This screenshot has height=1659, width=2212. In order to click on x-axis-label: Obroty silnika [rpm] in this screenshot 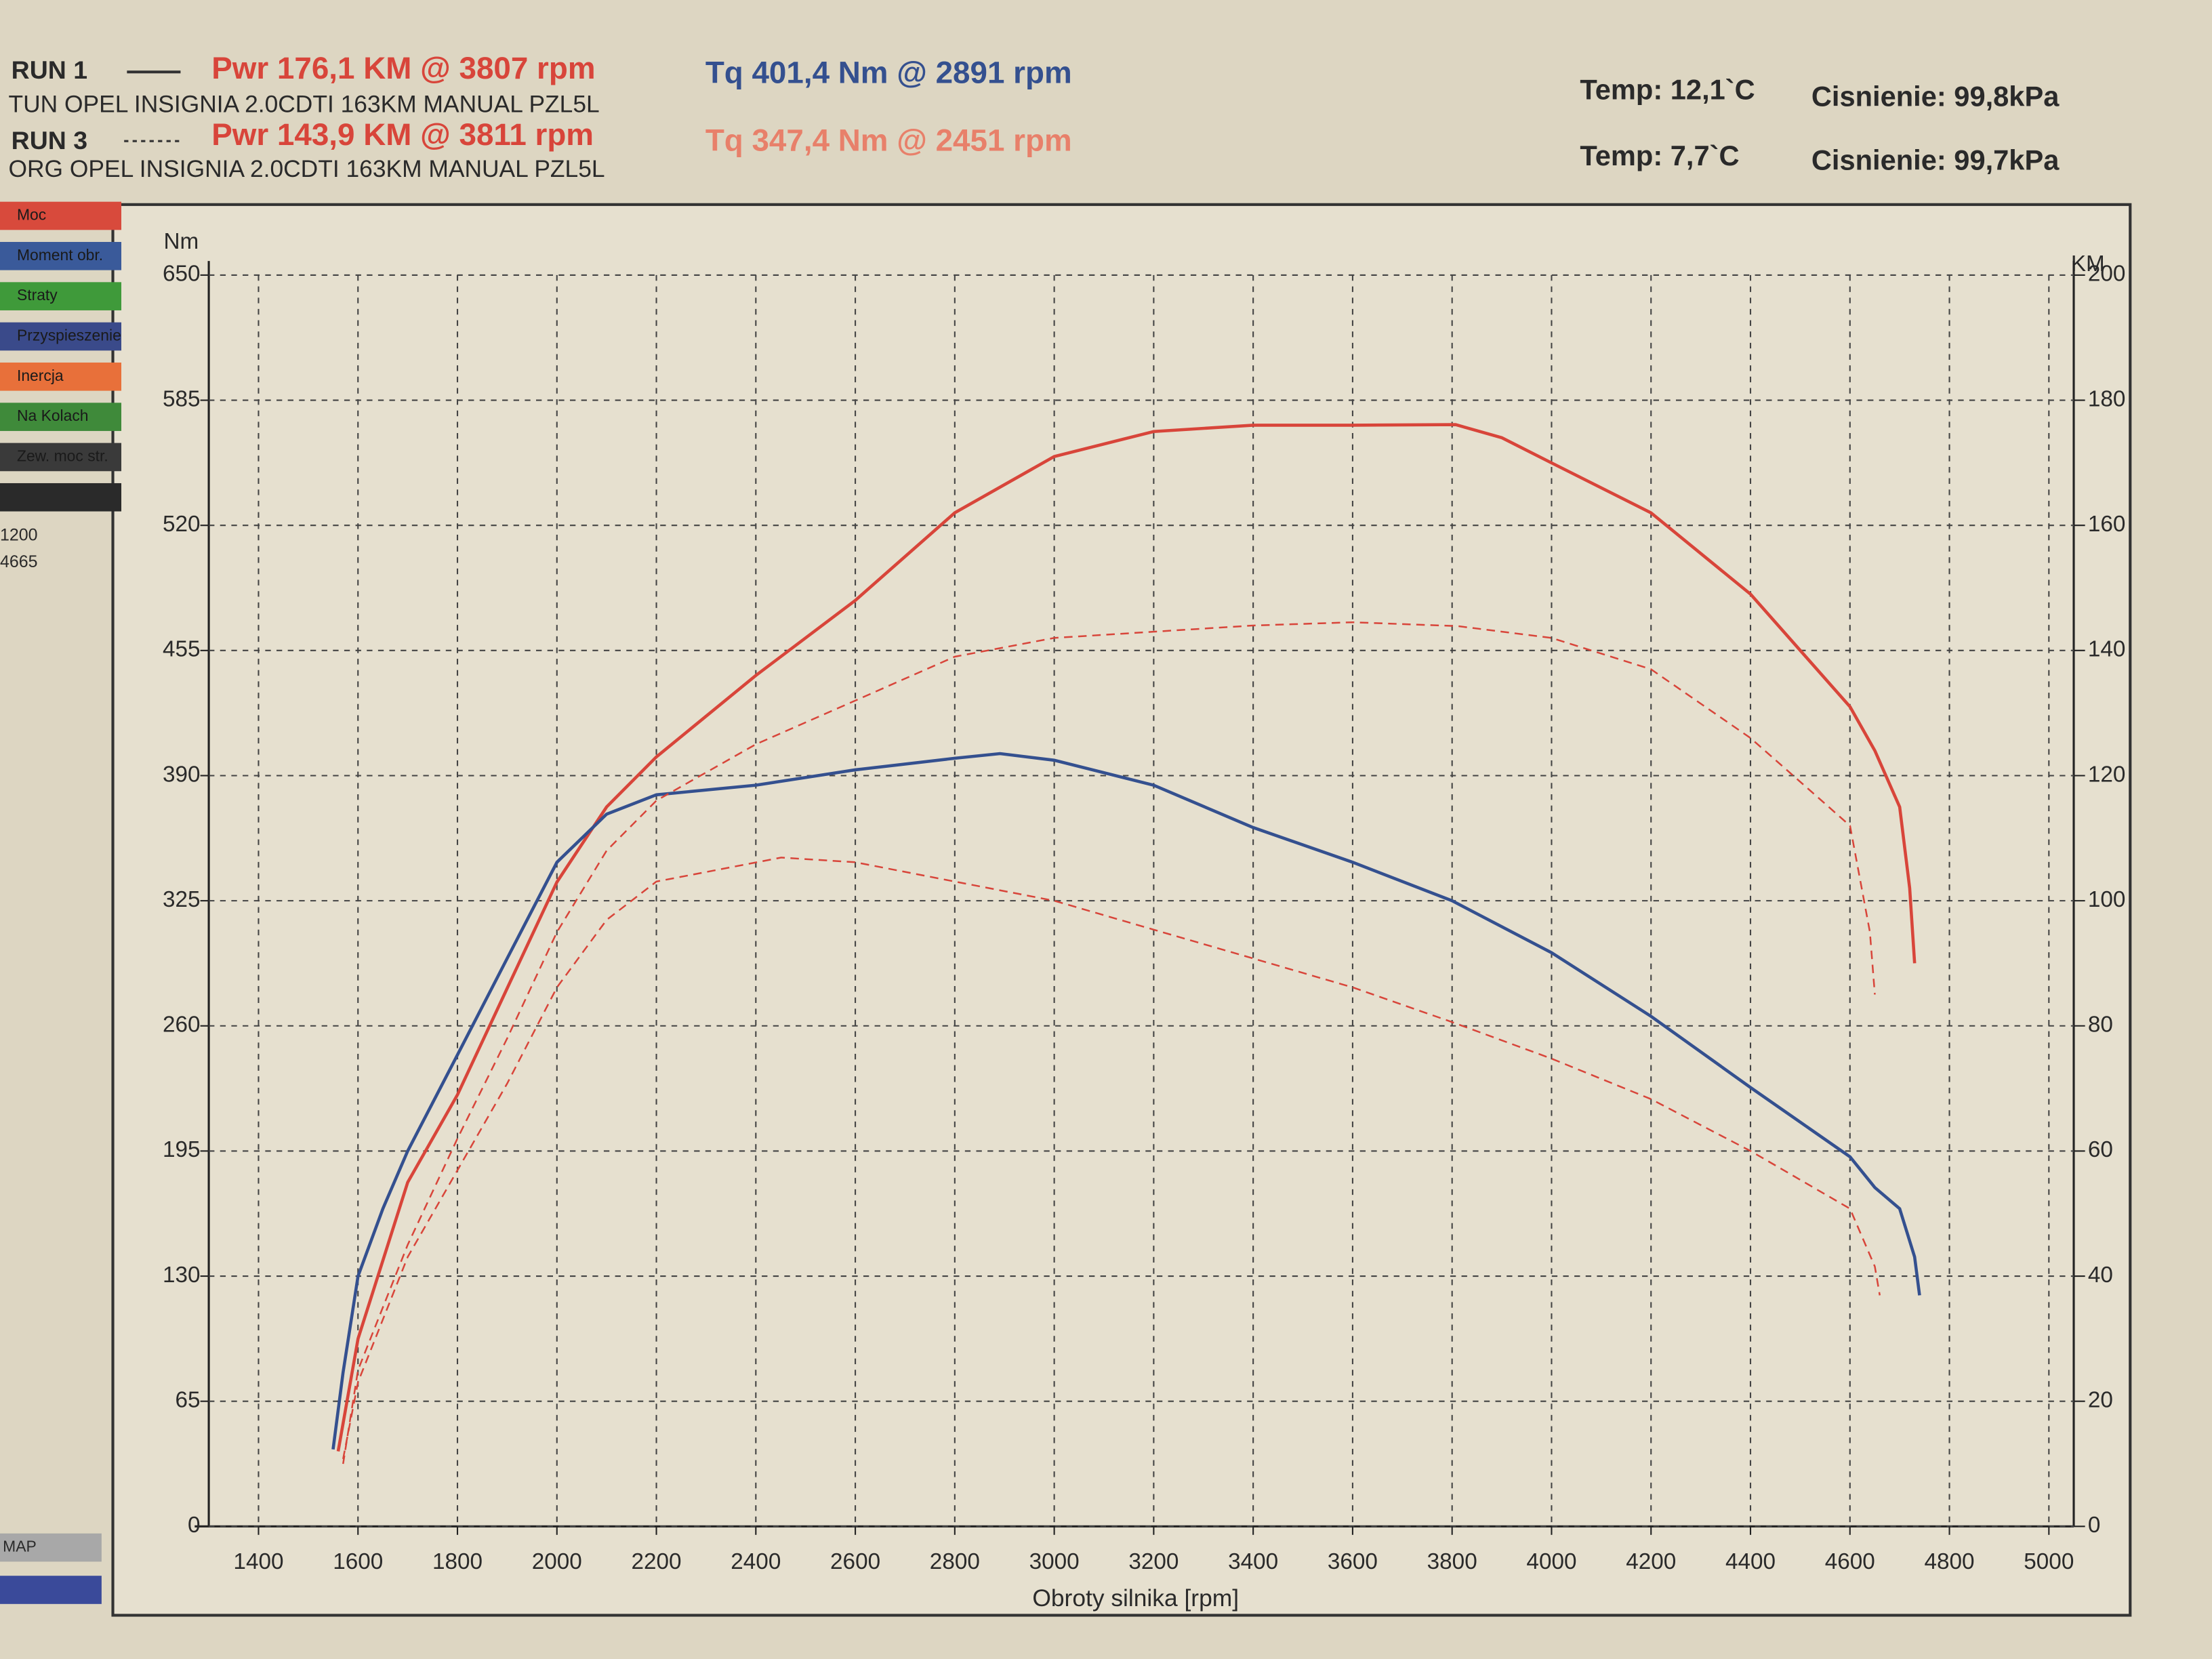, I will do `click(1135, 1598)`.